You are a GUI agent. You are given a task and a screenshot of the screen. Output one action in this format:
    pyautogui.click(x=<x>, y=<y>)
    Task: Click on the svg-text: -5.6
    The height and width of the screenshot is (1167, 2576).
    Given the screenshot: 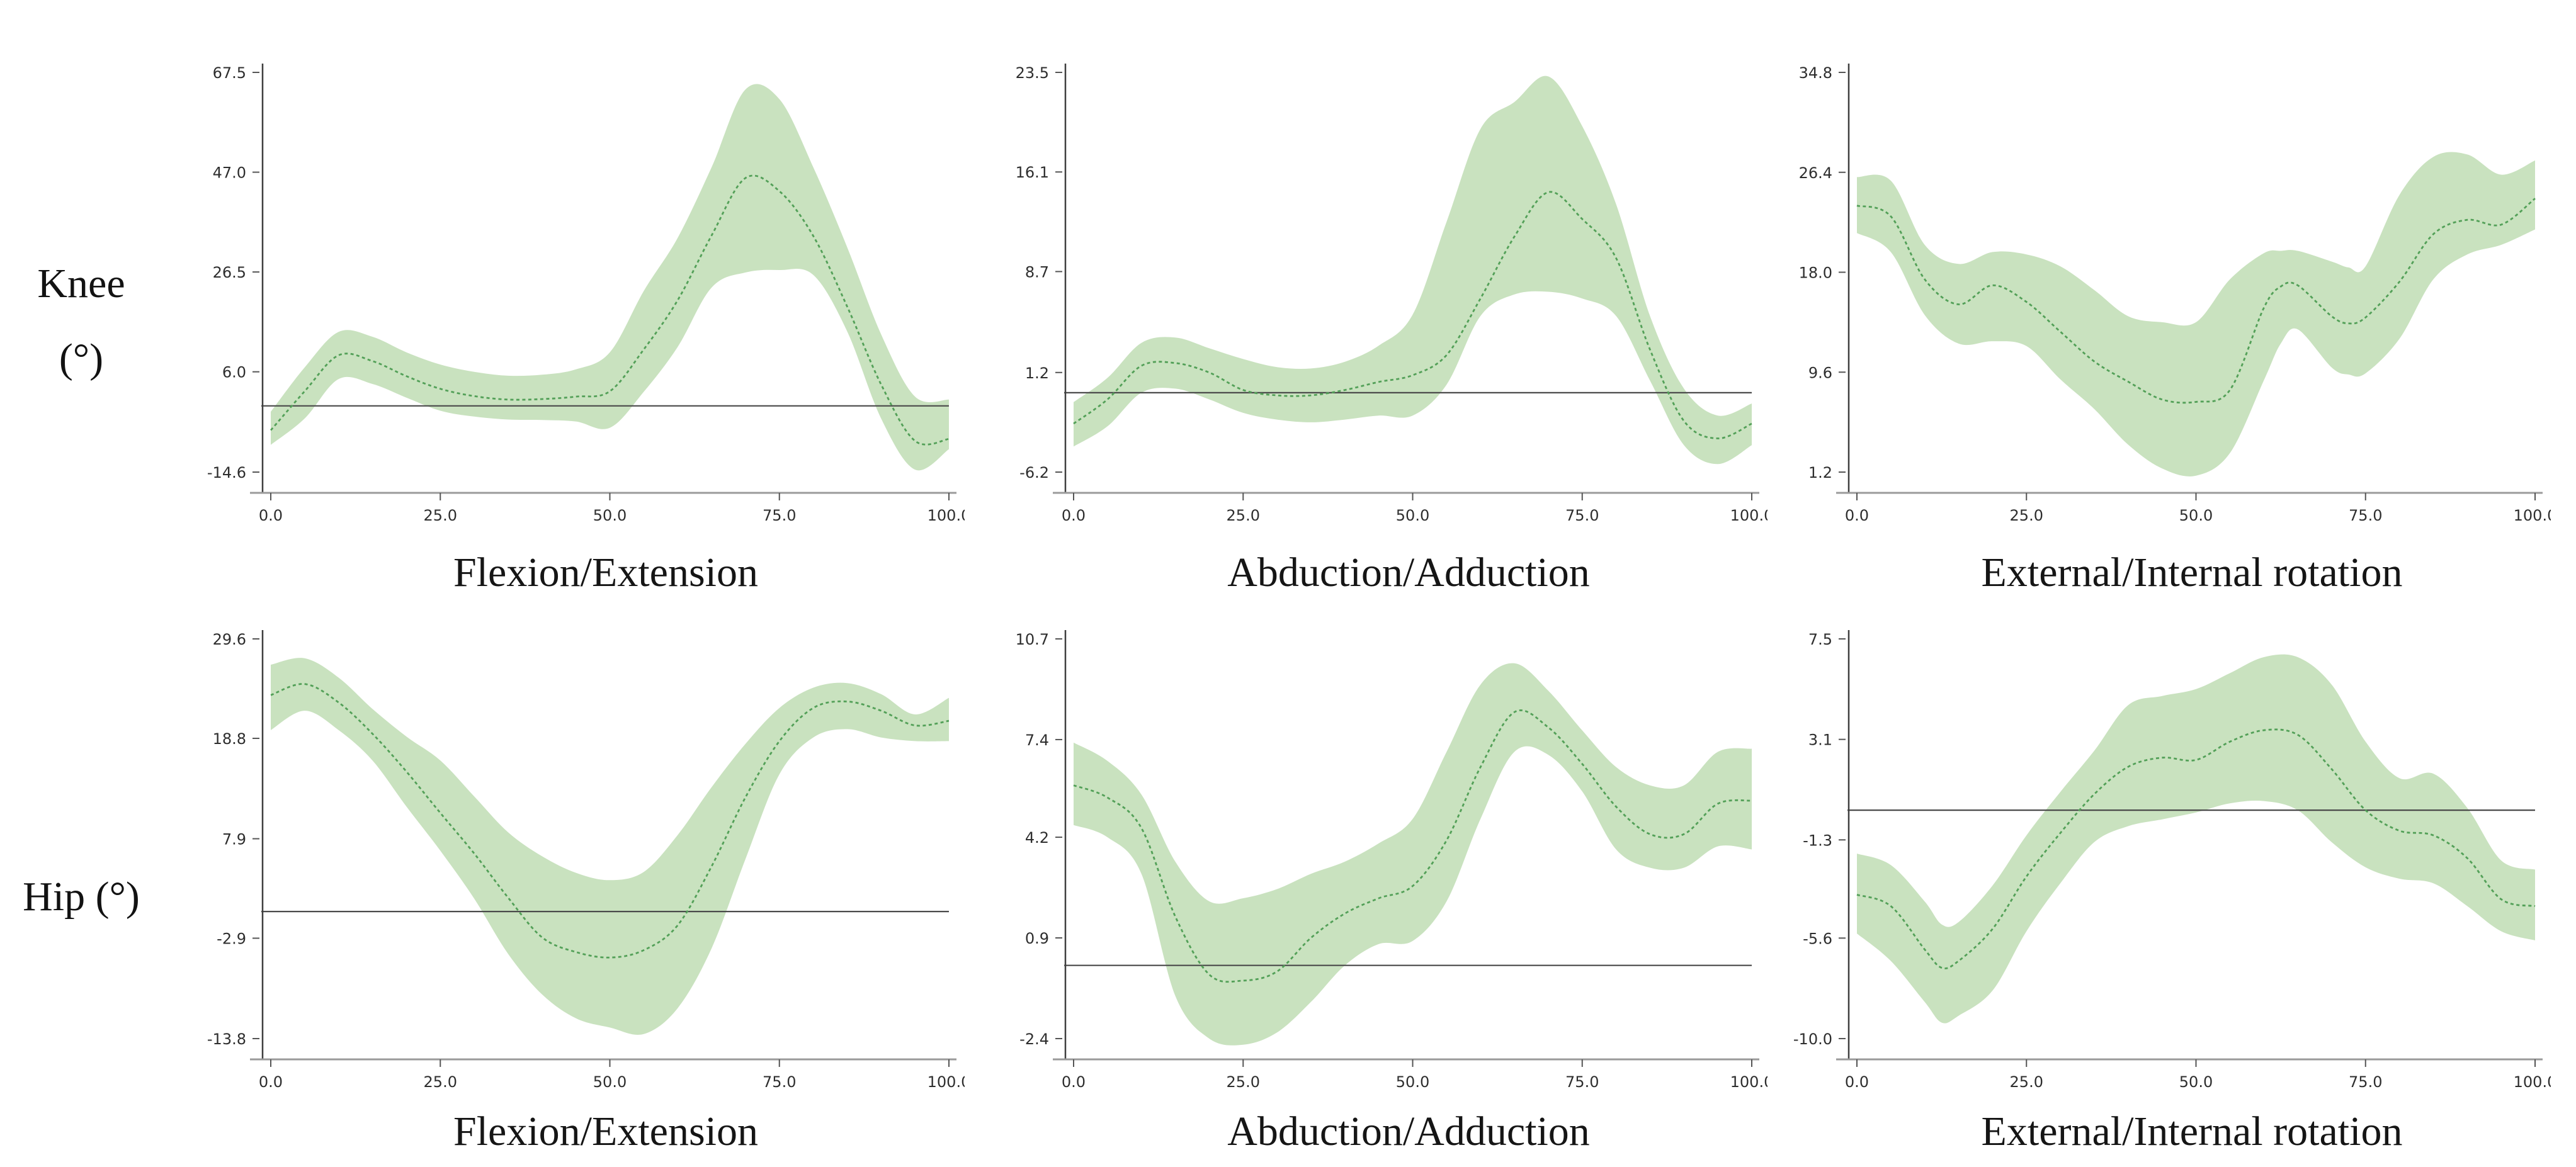 What is the action you would take?
    pyautogui.click(x=1817, y=938)
    